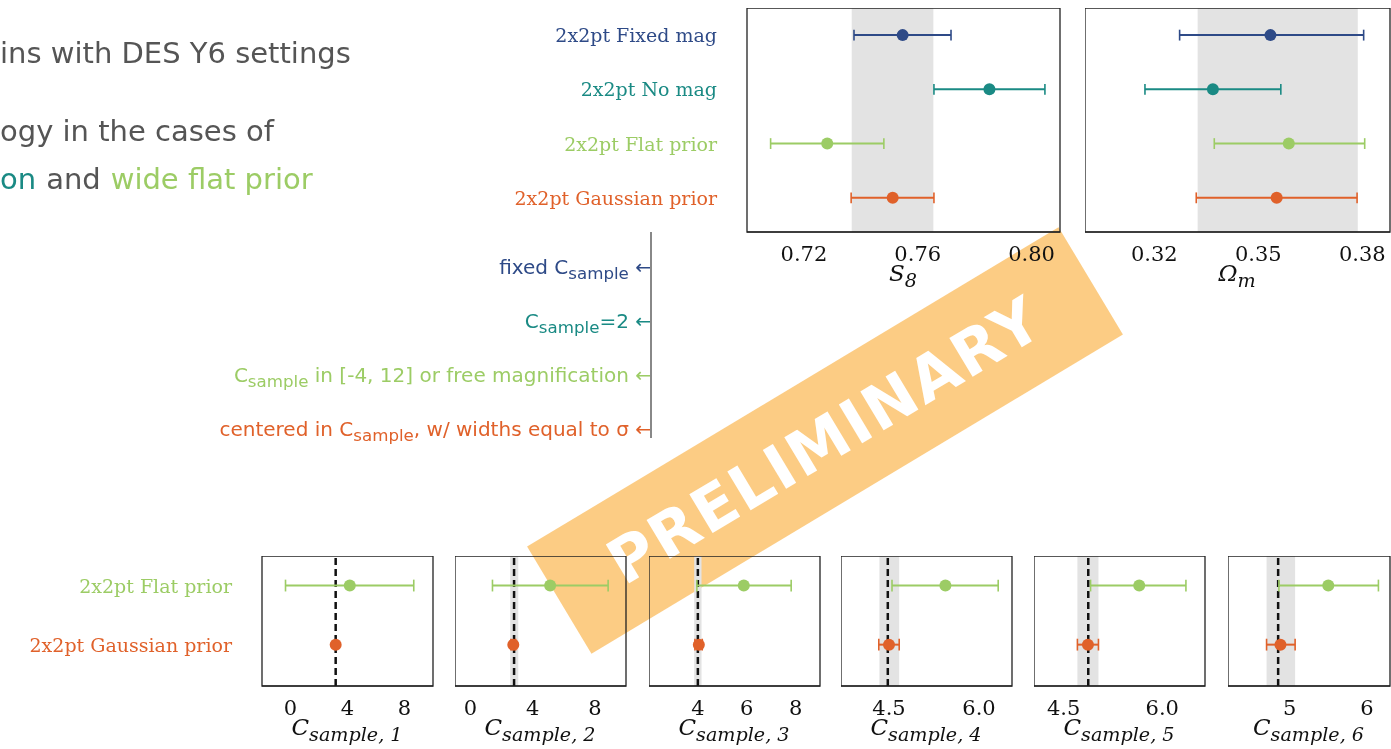 The height and width of the screenshot is (749, 1391). I want to click on x-tick-label: 0.72, so click(804, 253).